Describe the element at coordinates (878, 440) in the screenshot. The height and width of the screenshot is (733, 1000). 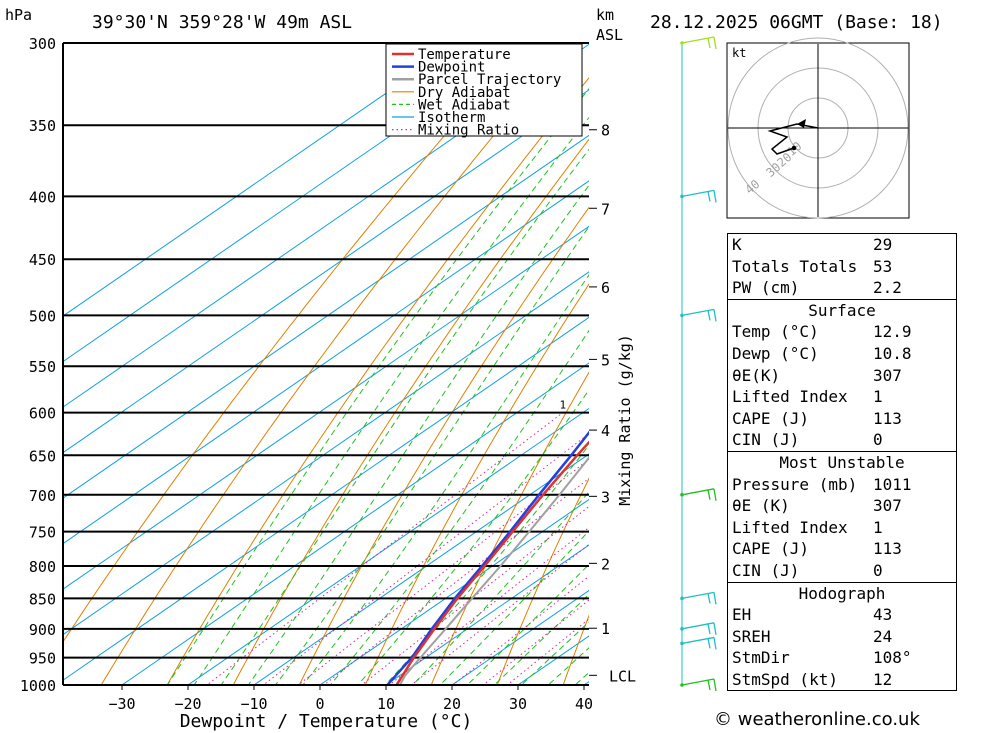
I see `surface-cin-value: 0` at that location.